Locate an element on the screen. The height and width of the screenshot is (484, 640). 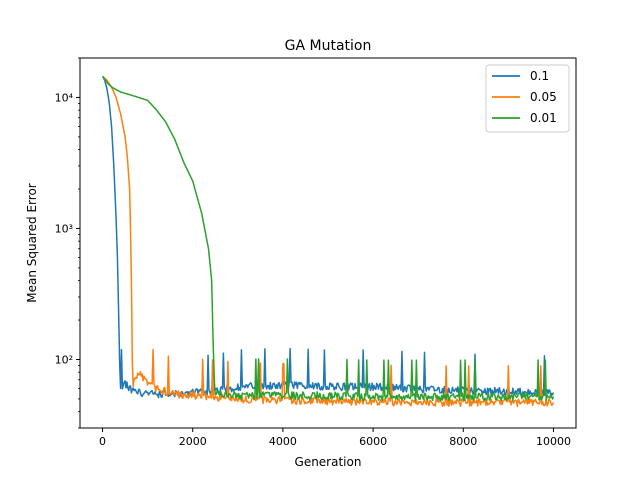
y-axis: 10² 10³ 10⁴ is located at coordinates (67, 243).